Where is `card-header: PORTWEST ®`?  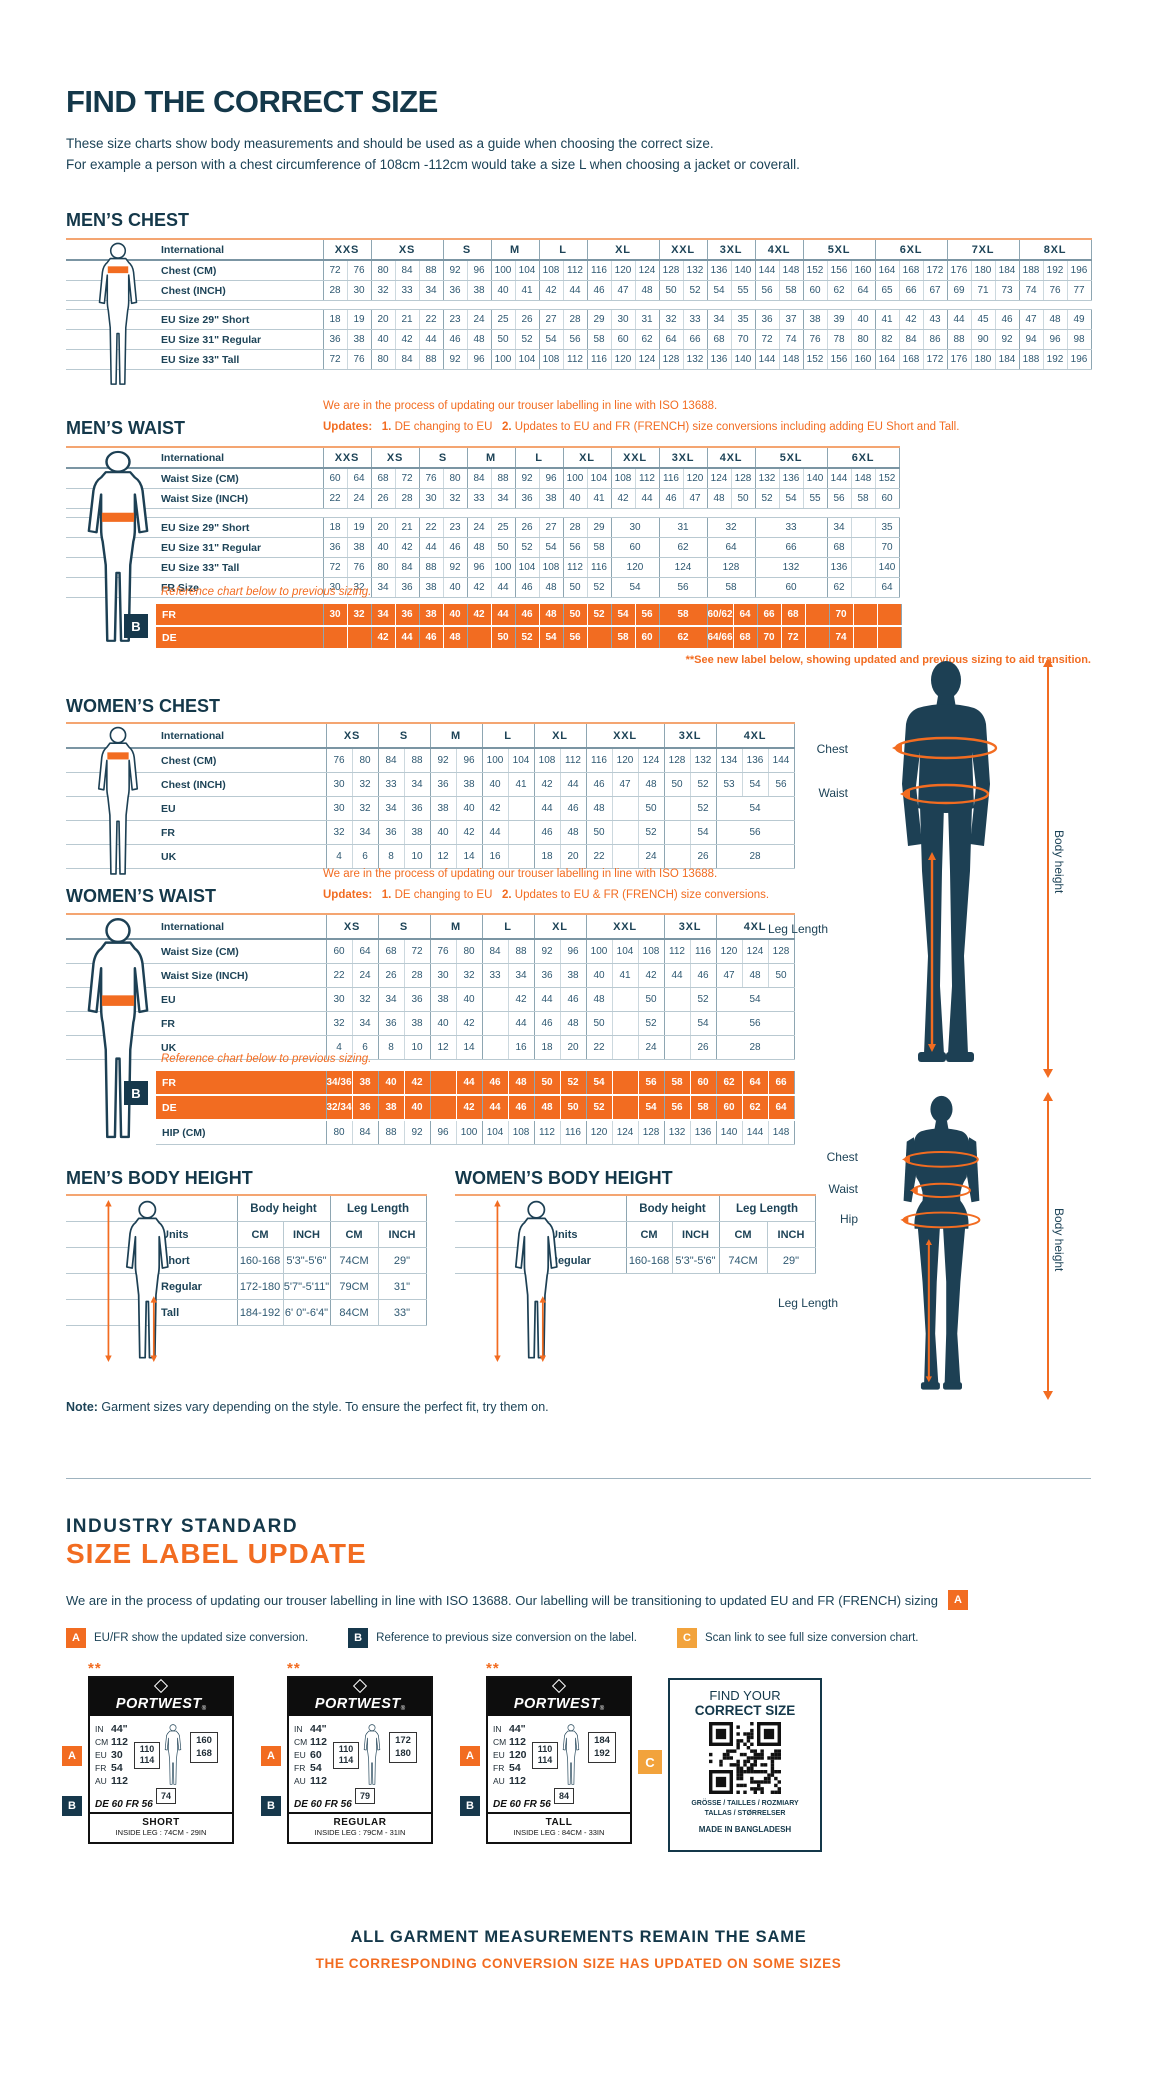
card-header: PORTWEST ® is located at coordinates (161, 1697).